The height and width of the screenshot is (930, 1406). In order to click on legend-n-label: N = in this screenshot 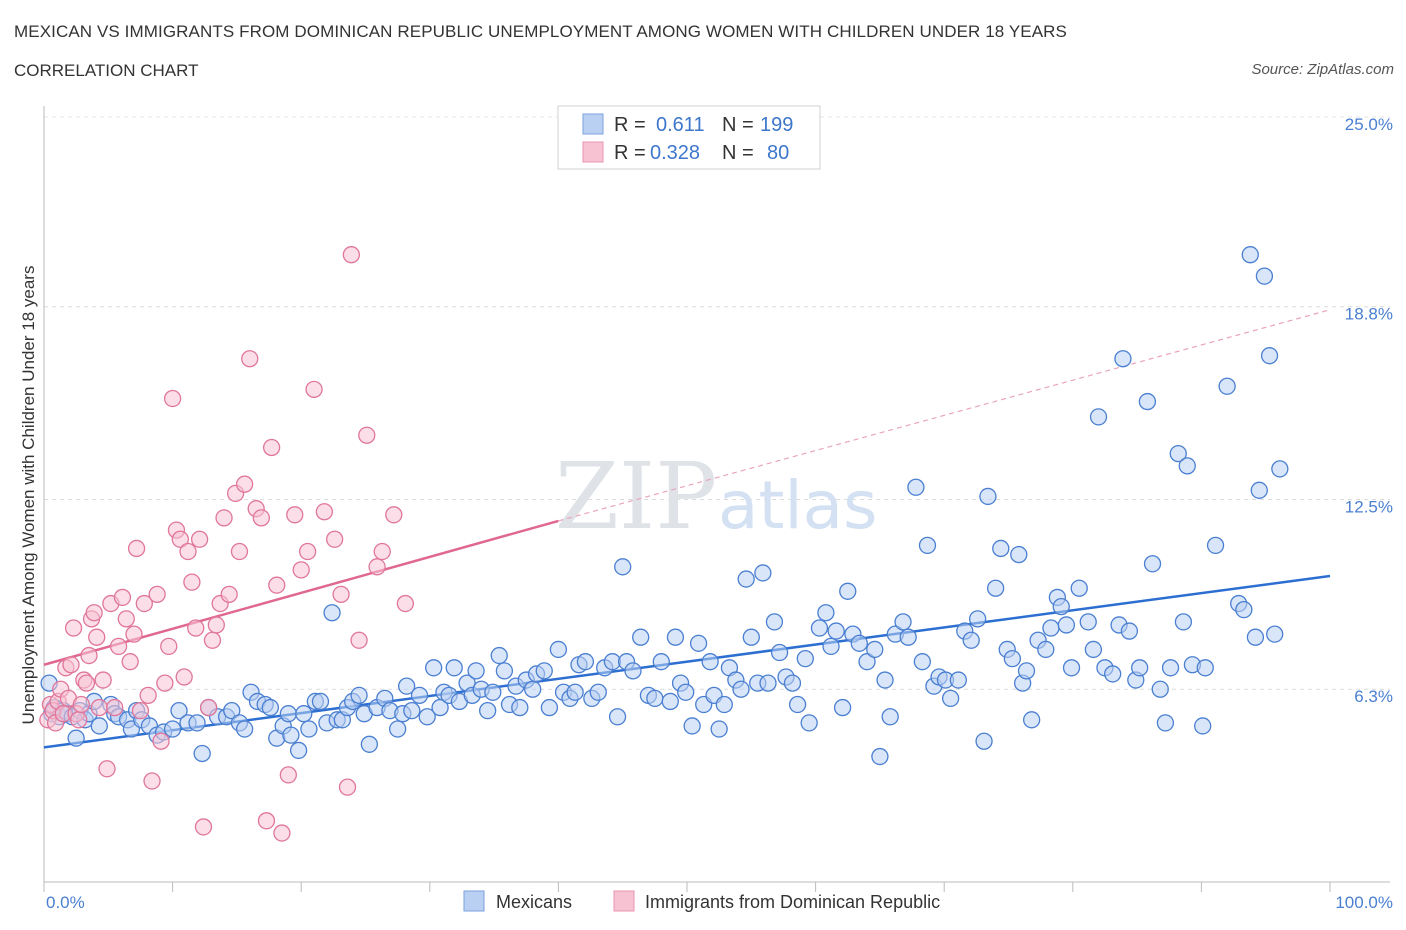, I will do `click(738, 125)`.